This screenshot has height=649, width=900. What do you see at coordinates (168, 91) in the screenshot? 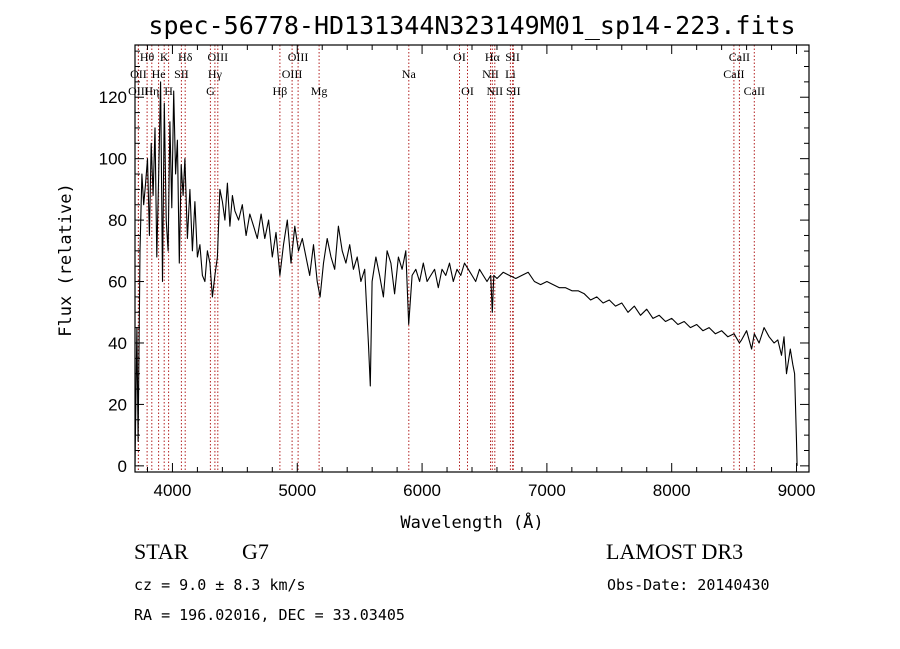
I see `line-label-6: H` at bounding box center [168, 91].